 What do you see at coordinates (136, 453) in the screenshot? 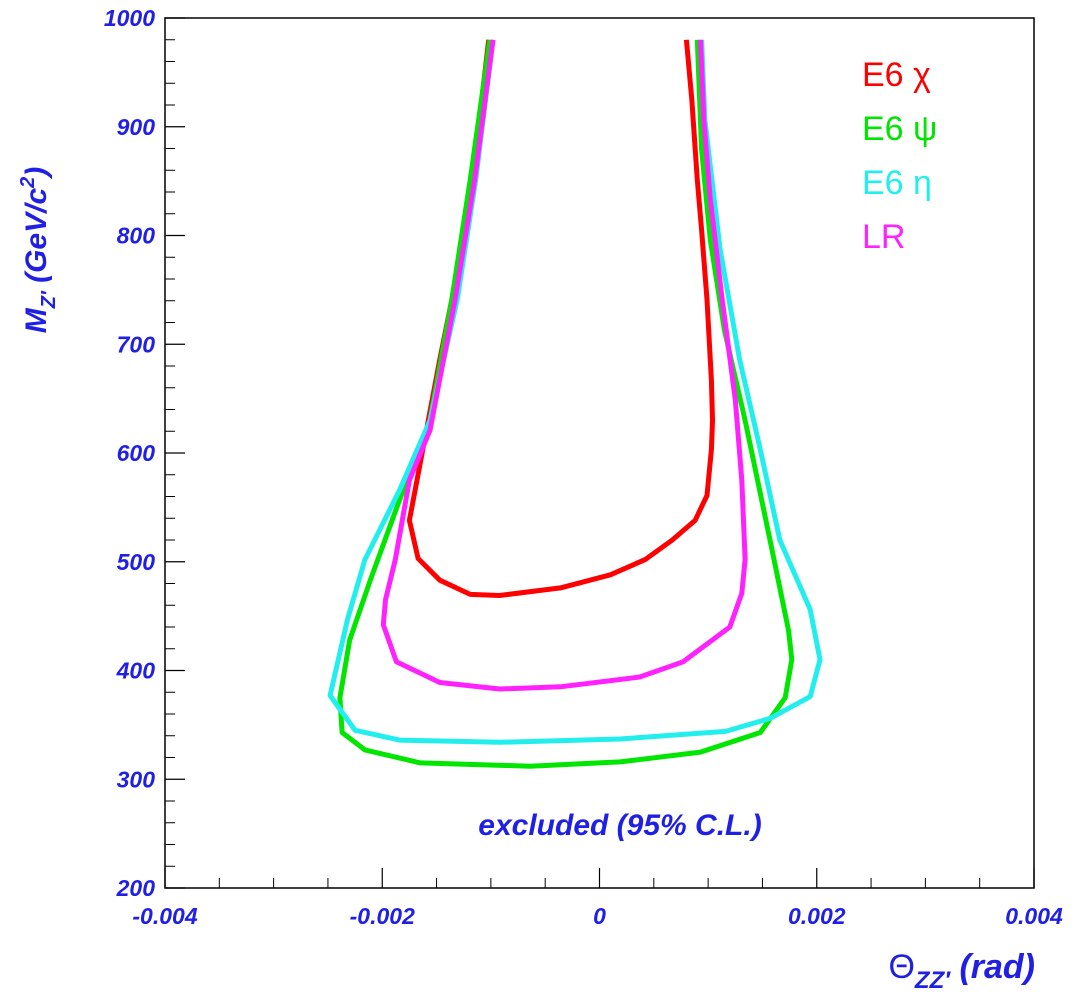
I see `y-tick-label: 600` at bounding box center [136, 453].